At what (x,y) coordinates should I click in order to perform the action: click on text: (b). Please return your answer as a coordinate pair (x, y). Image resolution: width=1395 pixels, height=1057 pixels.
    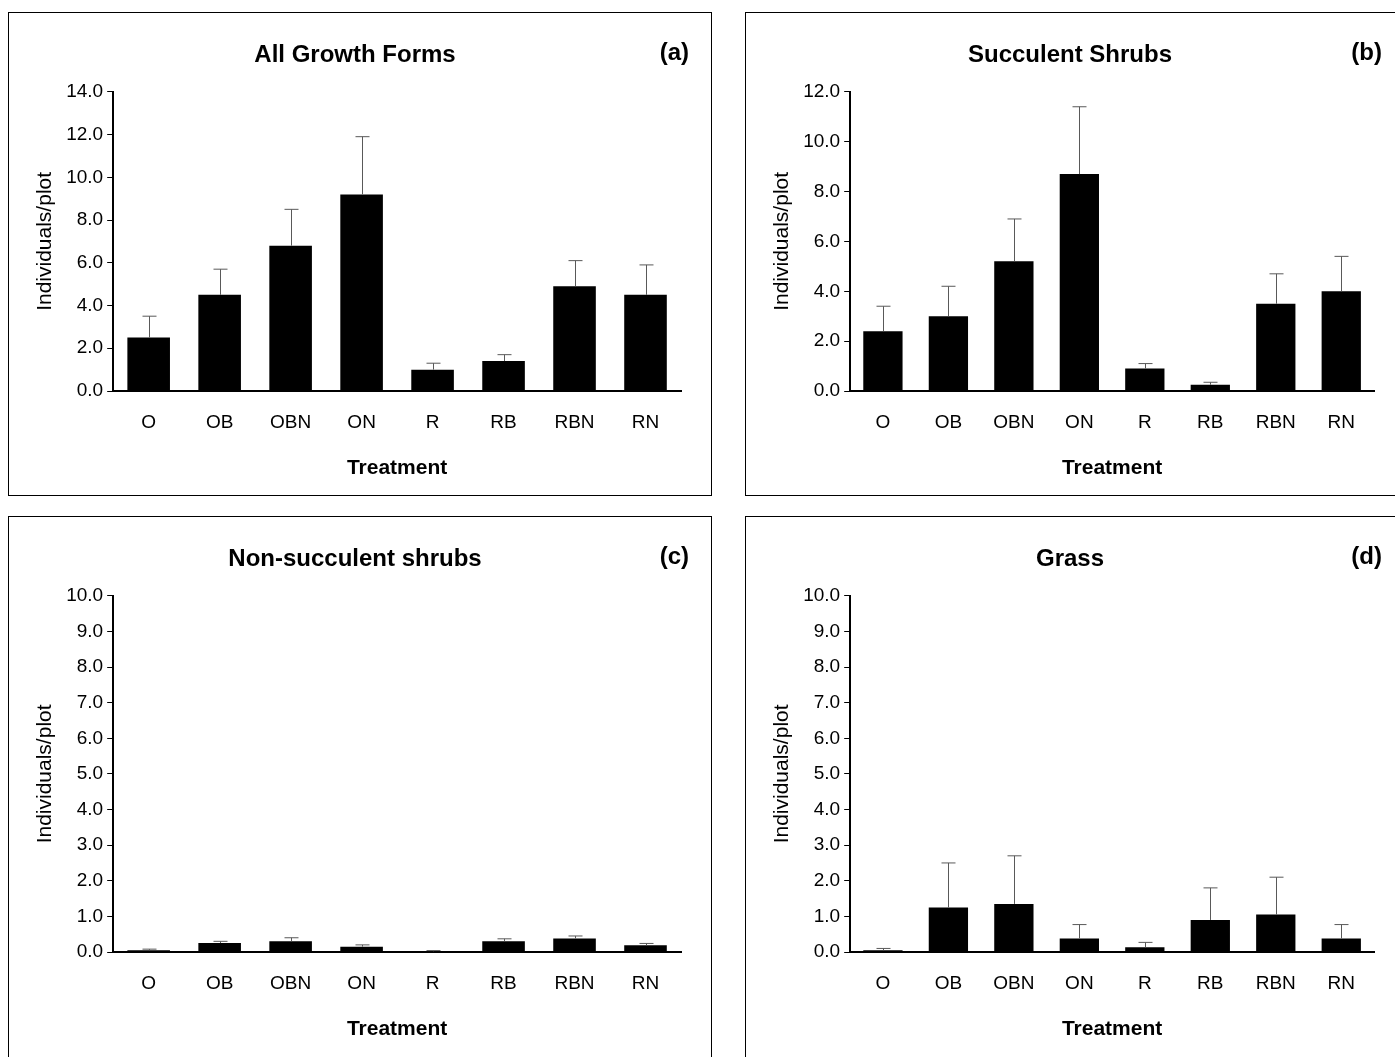
    Looking at the image, I should click on (1366, 51).